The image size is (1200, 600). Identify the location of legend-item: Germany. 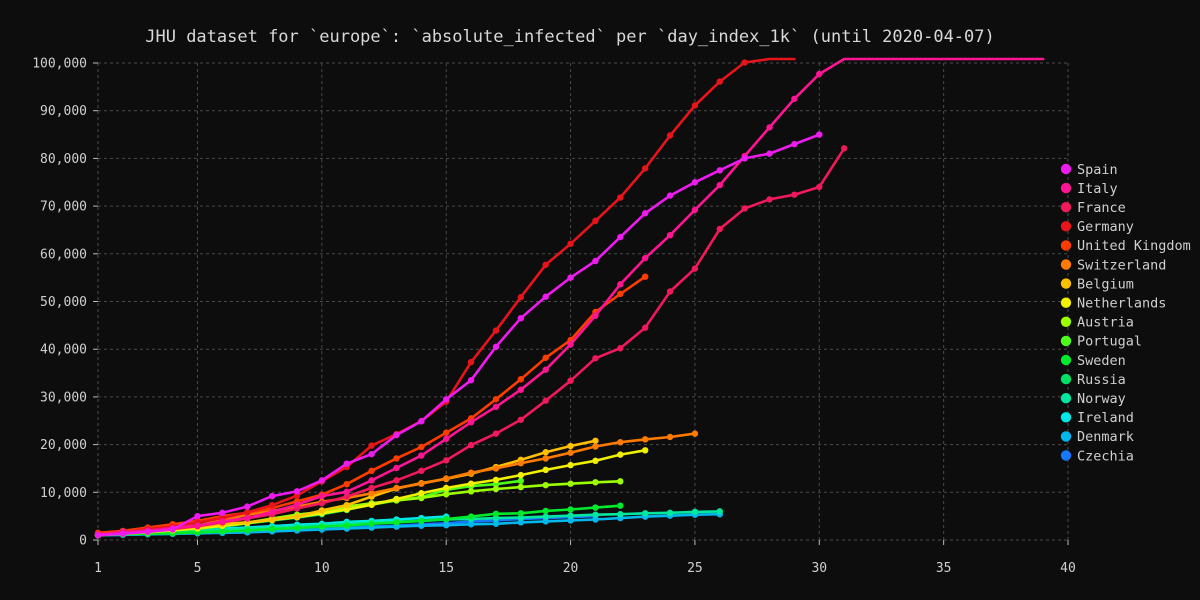
(1097, 227).